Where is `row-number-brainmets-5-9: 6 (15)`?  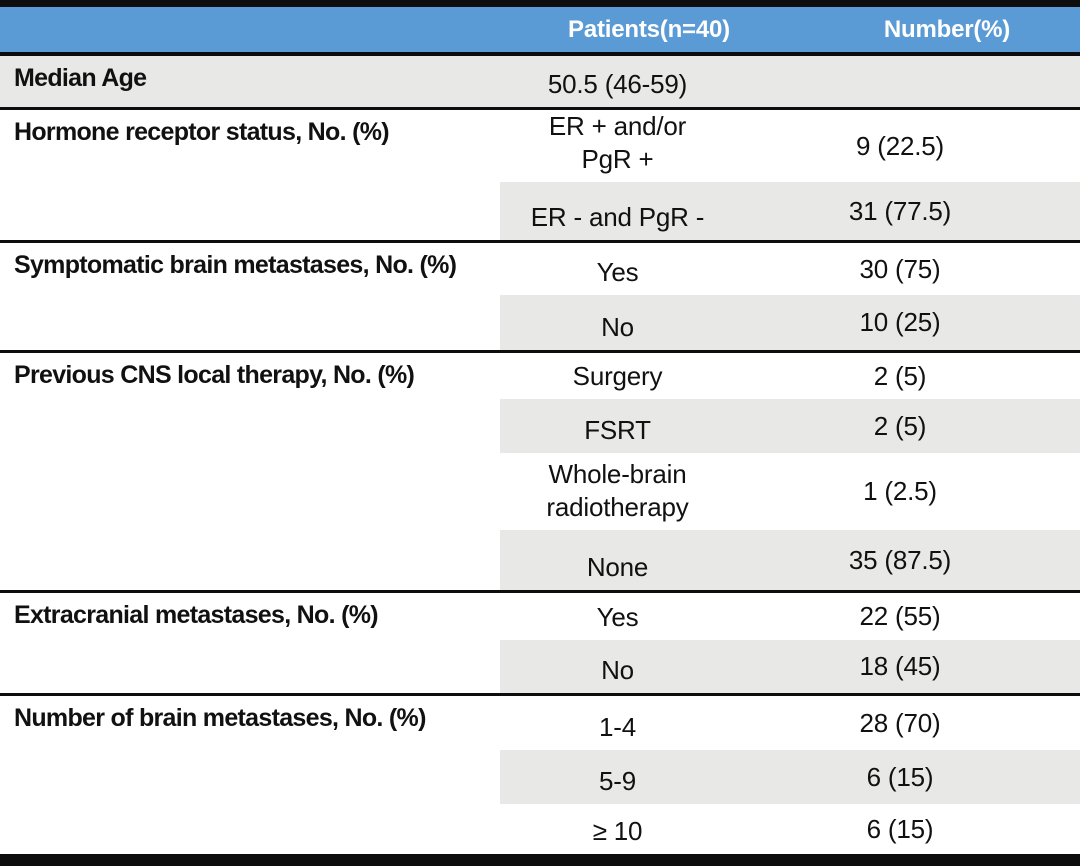
row-number-brainmets-5-9: 6 (15) is located at coordinates (927, 777).